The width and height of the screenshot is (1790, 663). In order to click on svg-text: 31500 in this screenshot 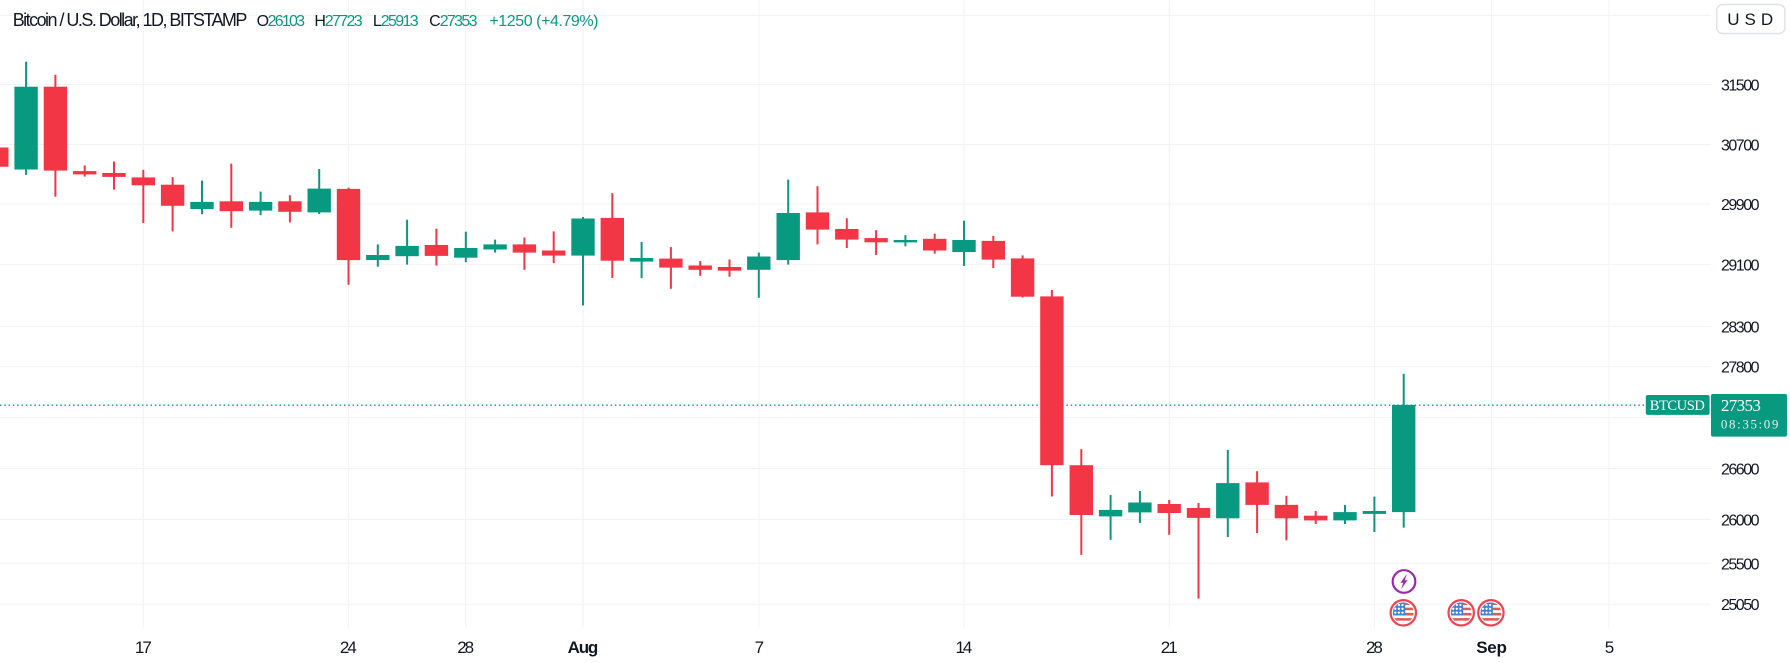, I will do `click(1740, 86)`.